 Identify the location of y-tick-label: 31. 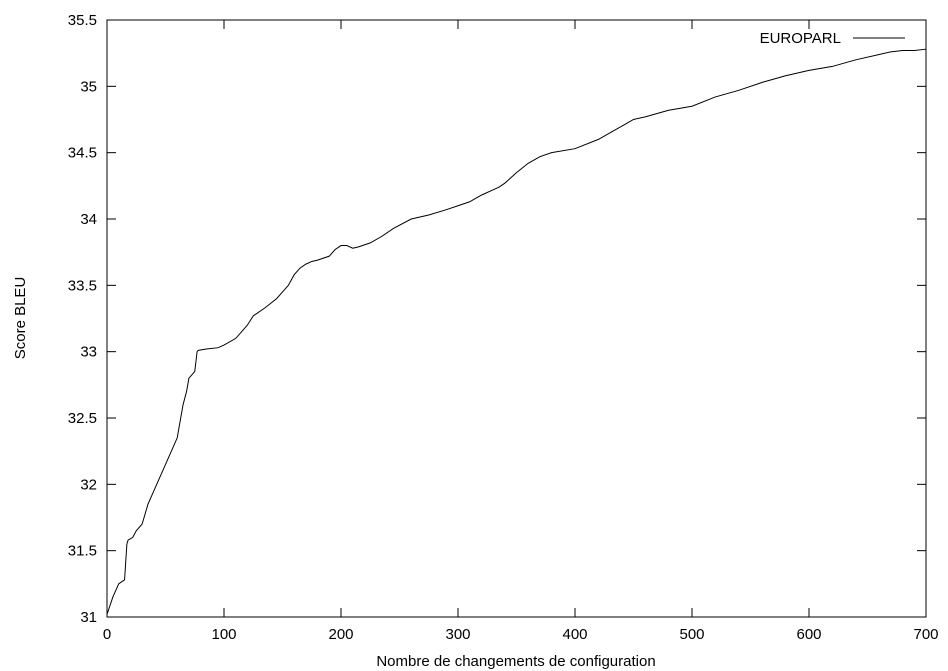
(88, 617).